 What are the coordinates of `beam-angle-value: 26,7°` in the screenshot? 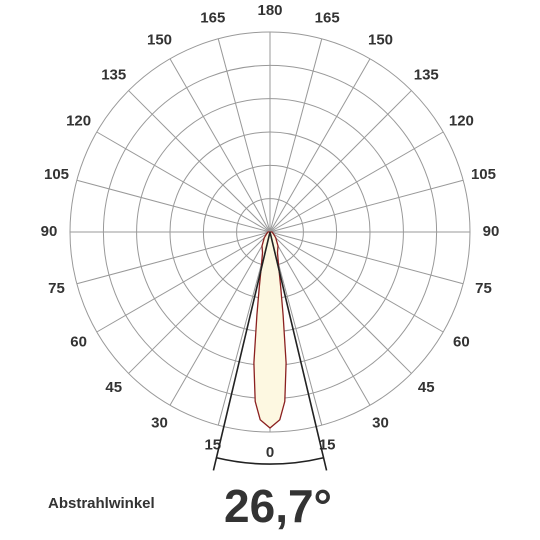 It's located at (278, 506).